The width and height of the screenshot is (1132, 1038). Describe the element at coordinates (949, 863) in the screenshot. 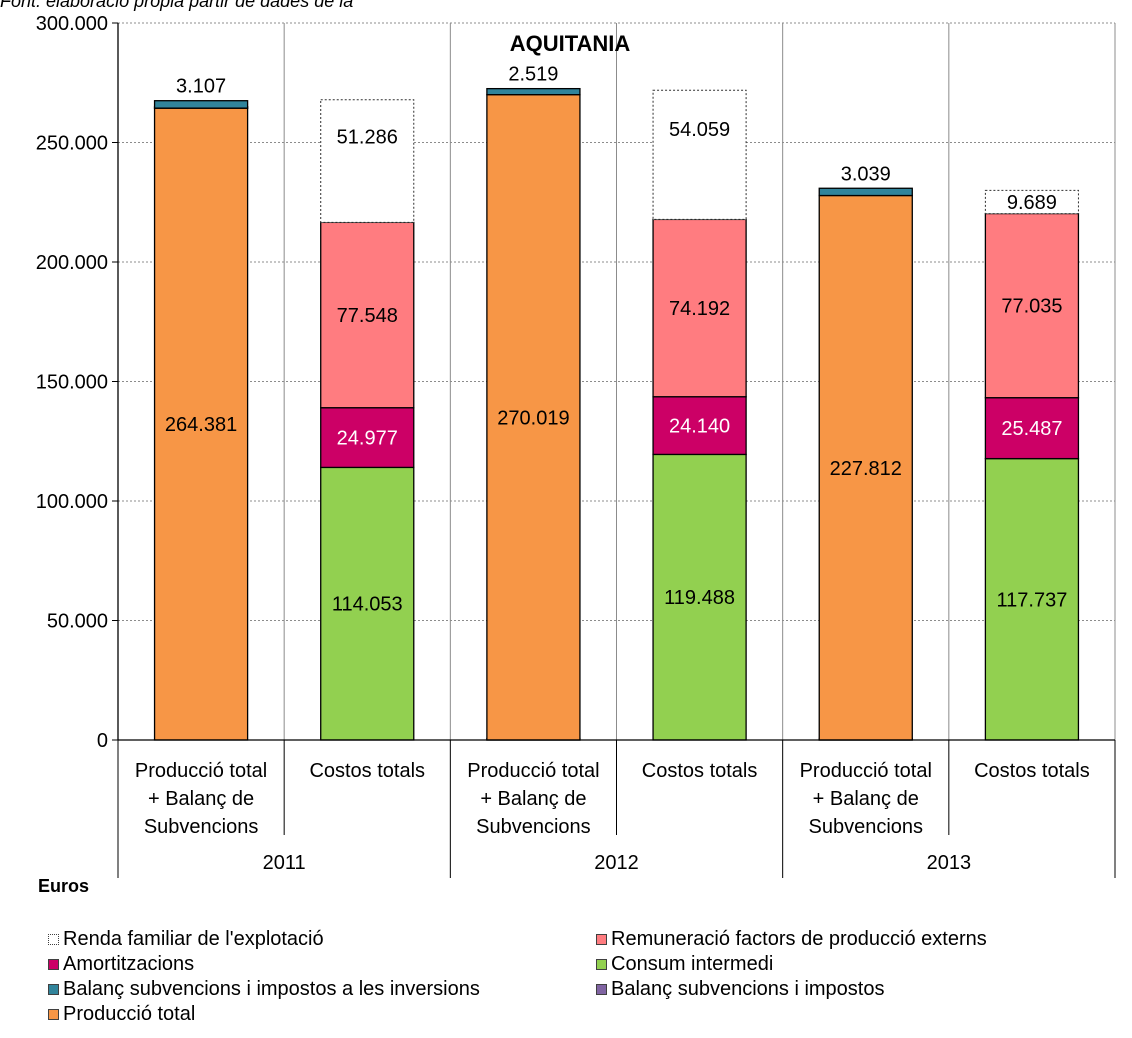

I see `year-label: 2013` at that location.